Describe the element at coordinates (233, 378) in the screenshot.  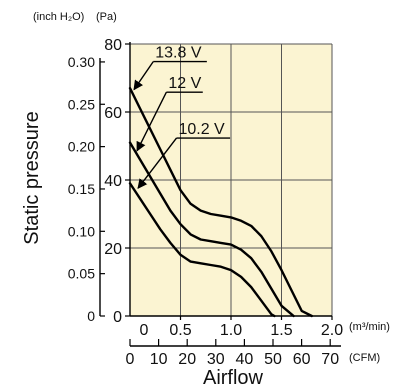
I see `x-axis-title: Airflow` at that location.